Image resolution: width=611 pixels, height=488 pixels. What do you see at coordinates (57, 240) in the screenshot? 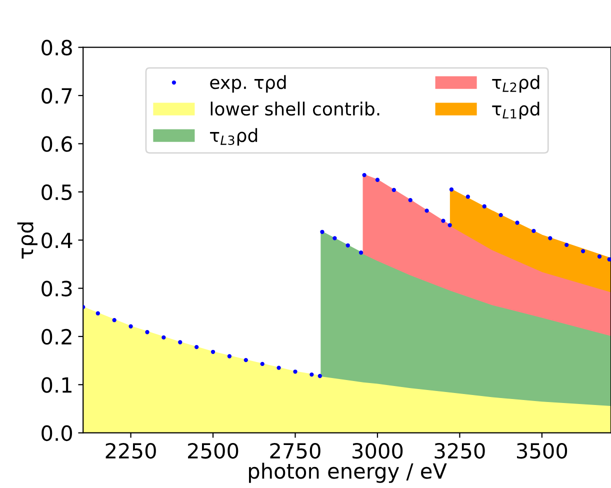
I see `y-tick-label: 0.4` at bounding box center [57, 240].